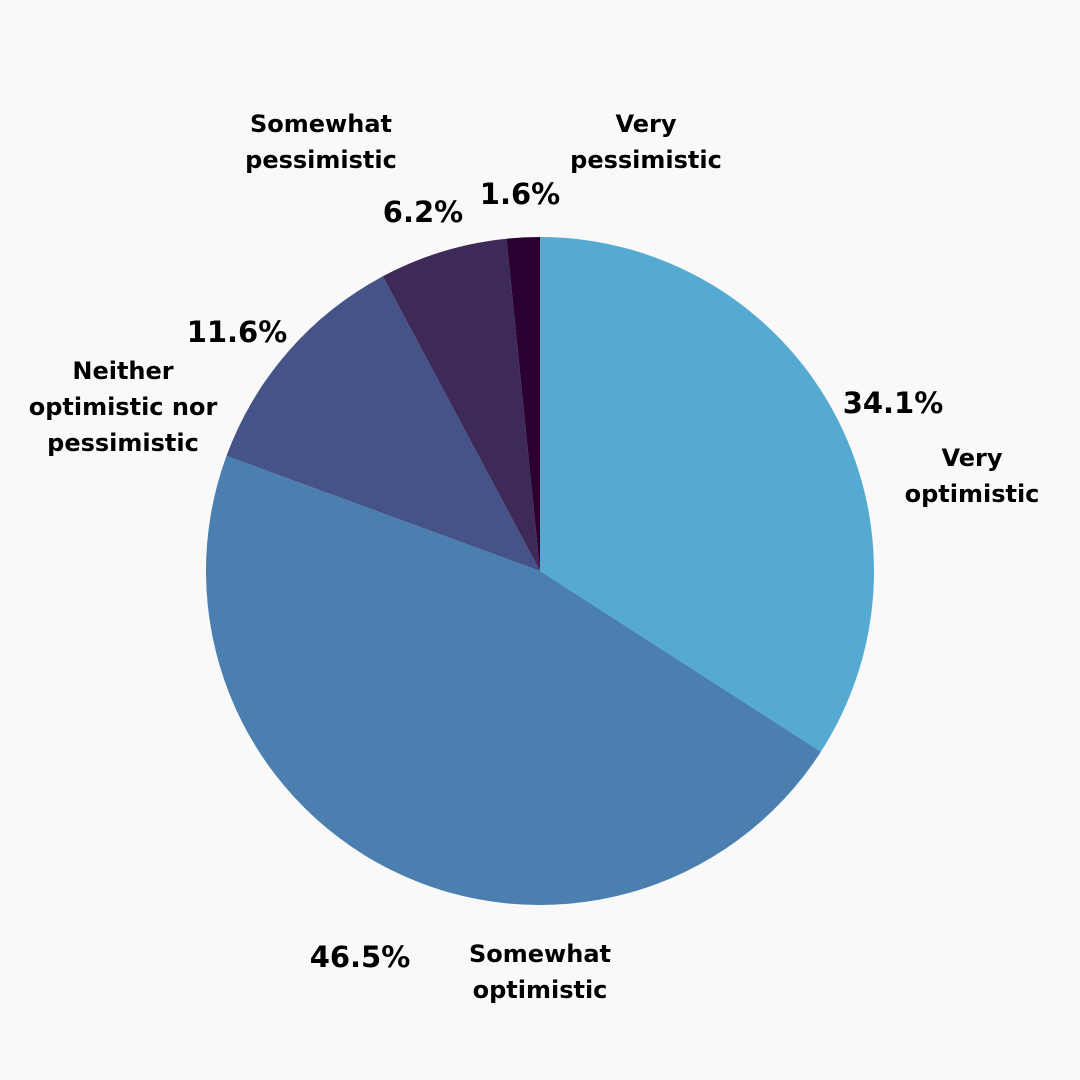 The image size is (1080, 1080). What do you see at coordinates (893, 403) in the screenshot?
I see `slice-value-label-1: 34.1%` at bounding box center [893, 403].